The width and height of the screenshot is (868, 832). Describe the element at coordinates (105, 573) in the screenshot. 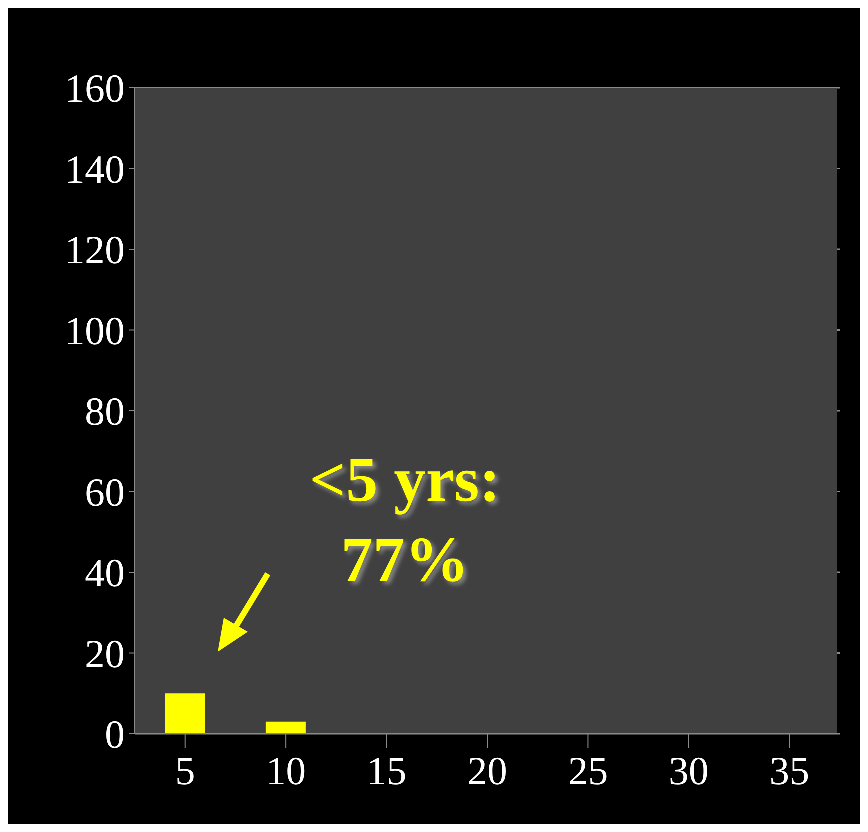

I see `y-tick-label: 40` at that location.